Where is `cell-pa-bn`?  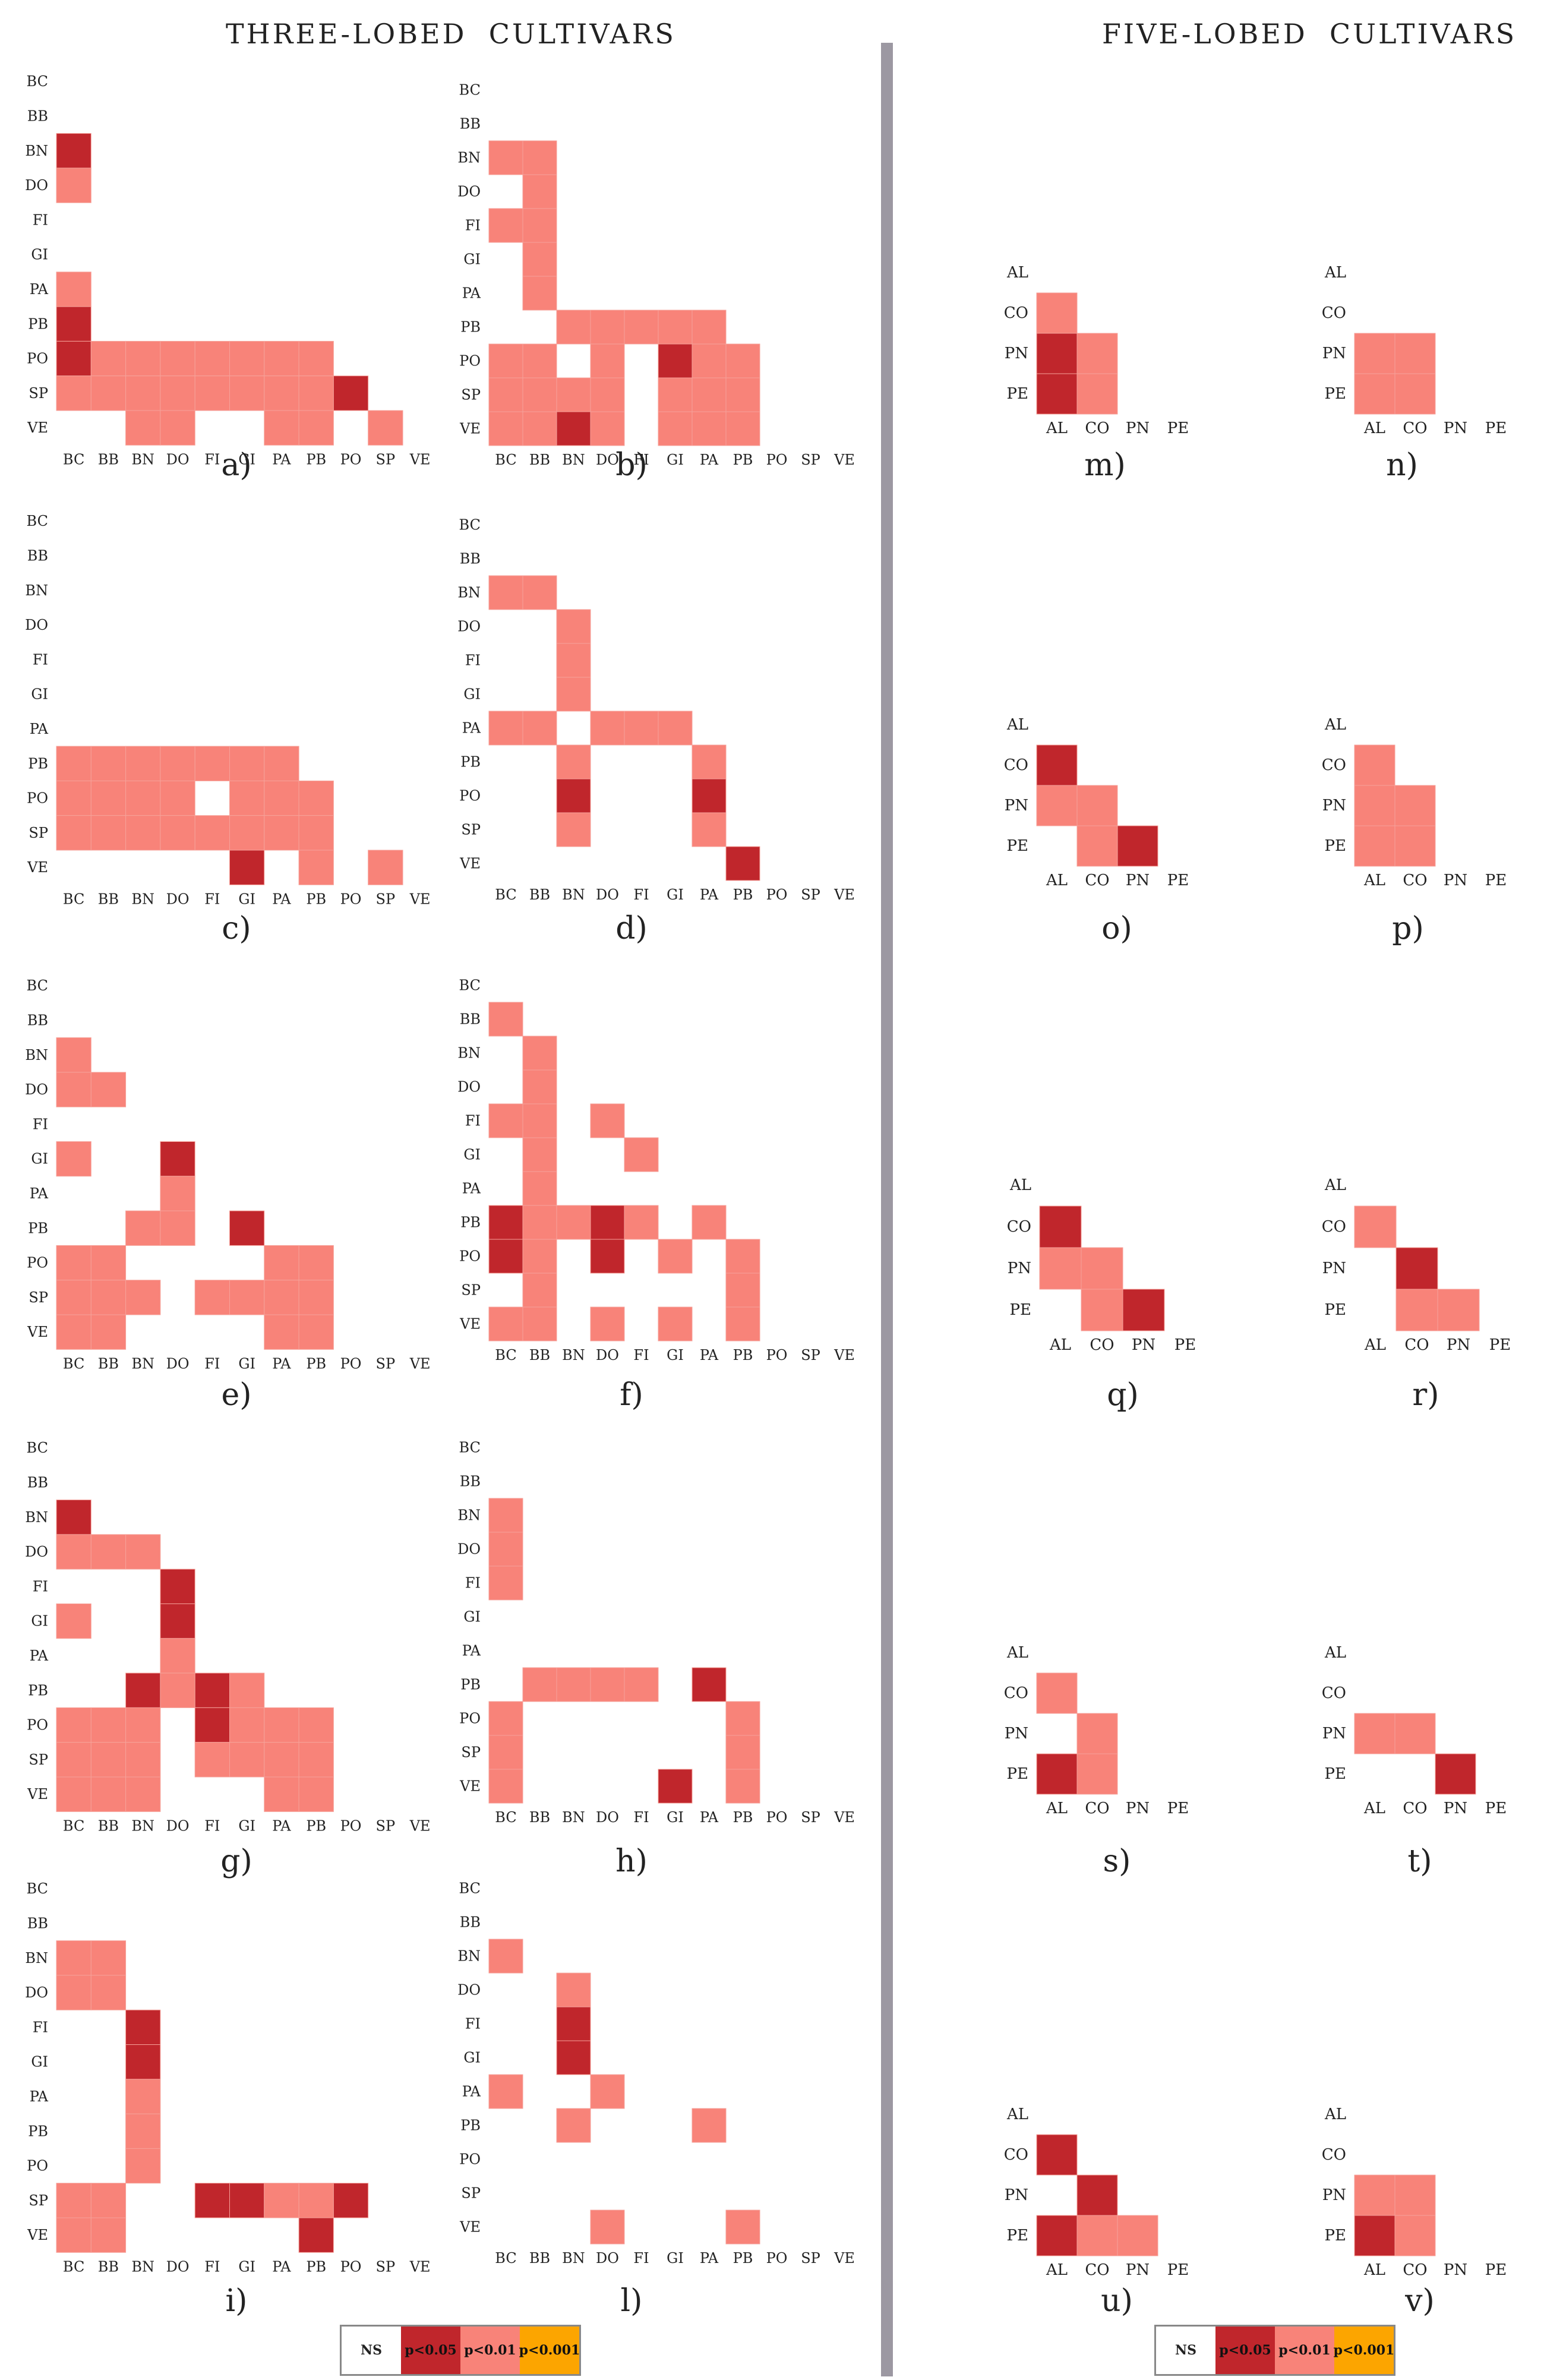
cell-pa-bn is located at coordinates (143, 2096).